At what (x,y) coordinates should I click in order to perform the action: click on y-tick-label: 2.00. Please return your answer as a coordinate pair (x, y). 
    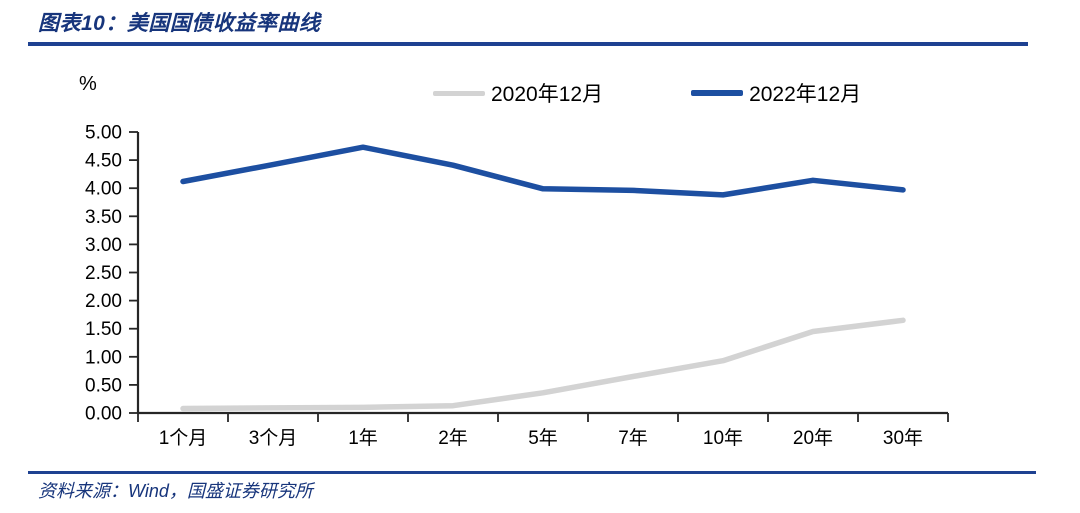
    Looking at the image, I should click on (103, 301).